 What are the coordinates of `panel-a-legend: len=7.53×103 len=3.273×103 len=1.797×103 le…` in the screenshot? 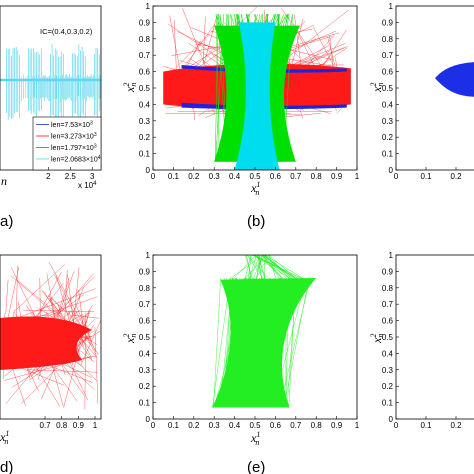 It's located at (67, 143).